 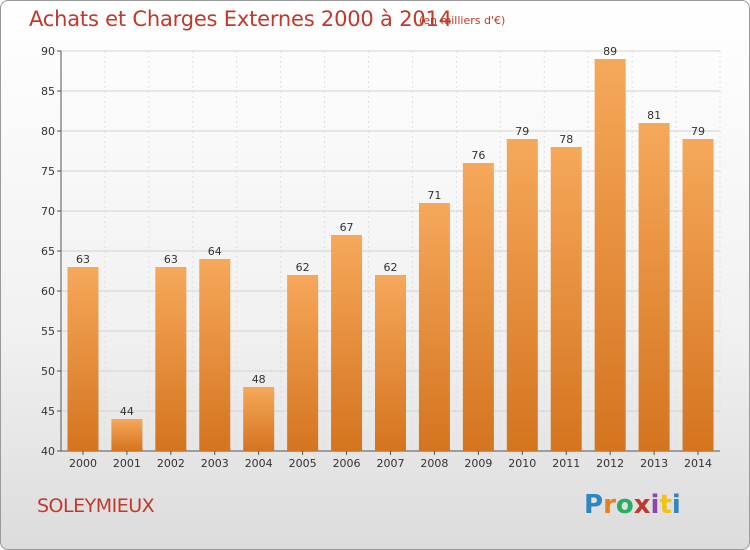 I want to click on logo-letter: r, so click(x=609, y=505).